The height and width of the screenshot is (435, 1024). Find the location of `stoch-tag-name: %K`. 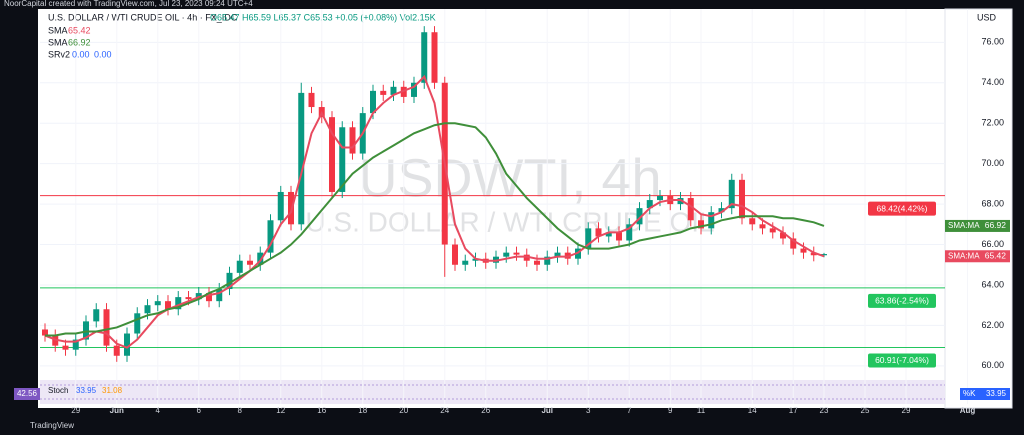

stoch-tag-name: %K is located at coordinates (969, 393).